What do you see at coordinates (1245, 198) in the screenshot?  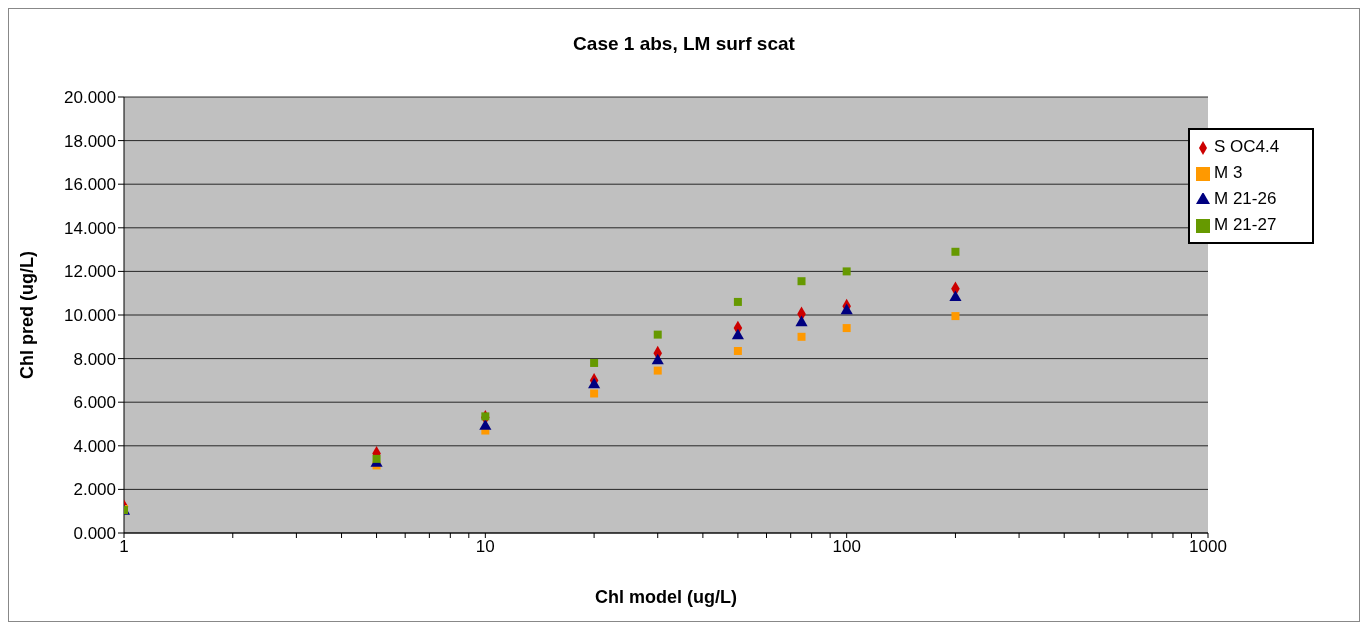 I see `legend-label: M 21-26` at bounding box center [1245, 198].